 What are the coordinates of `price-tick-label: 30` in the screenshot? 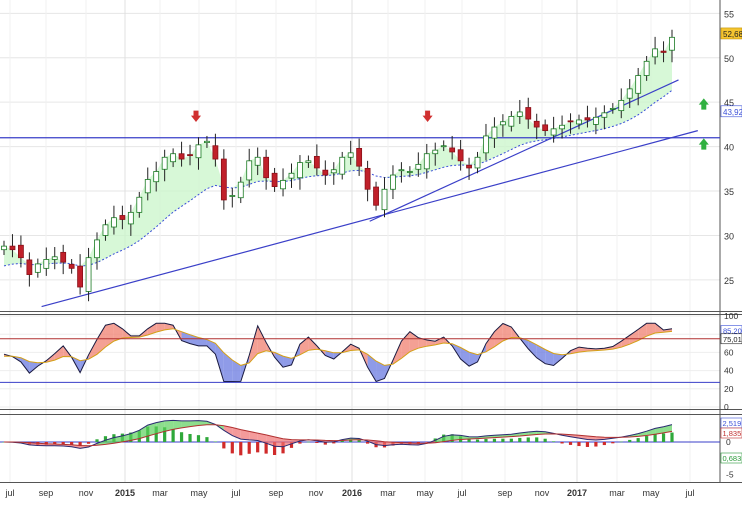 It's located at (729, 236).